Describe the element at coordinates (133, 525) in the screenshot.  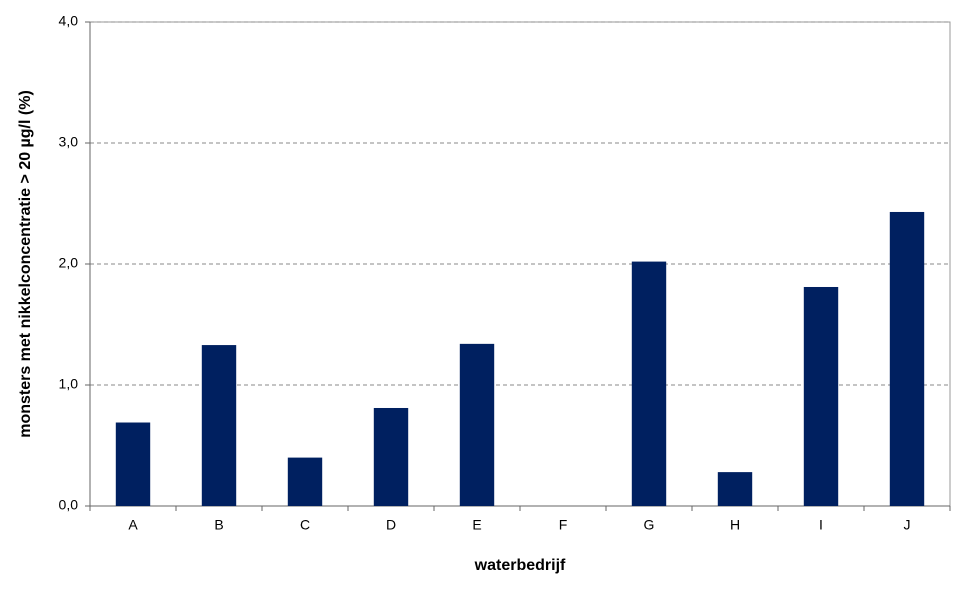
I see `x-tick-label: A` at that location.